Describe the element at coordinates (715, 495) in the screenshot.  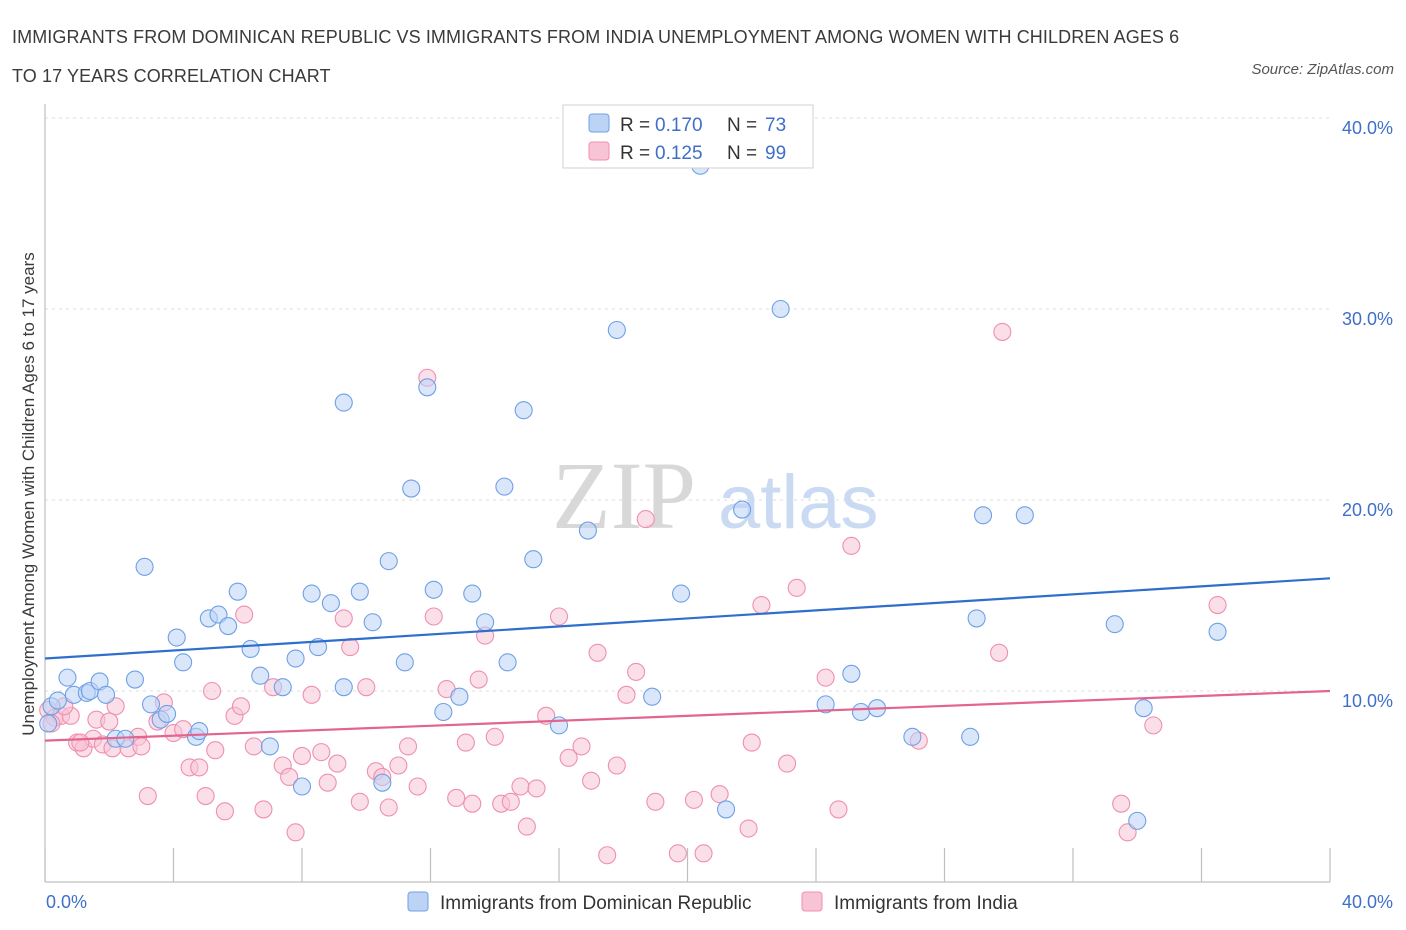
I see `watermark: ZIP atlas` at that location.